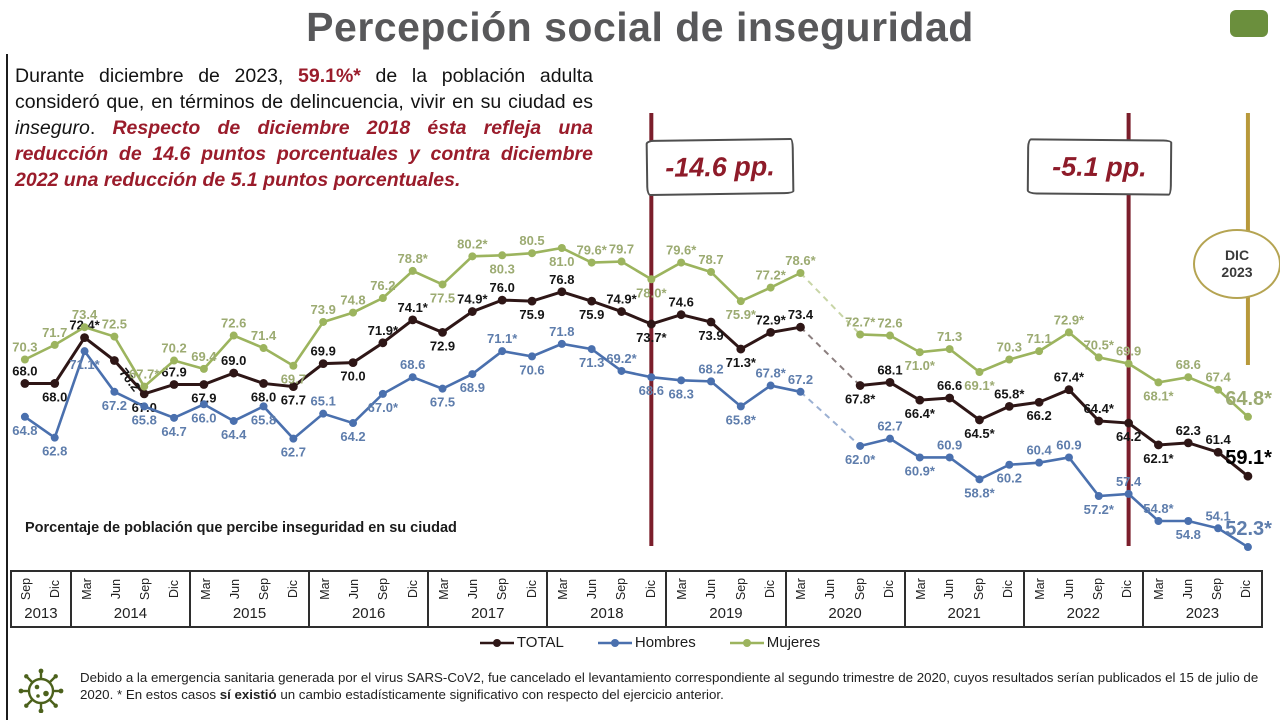 The height and width of the screenshot is (720, 1280). Describe the element at coordinates (1188, 534) in the screenshot. I see `hombres-point-label: 54.8` at that location.